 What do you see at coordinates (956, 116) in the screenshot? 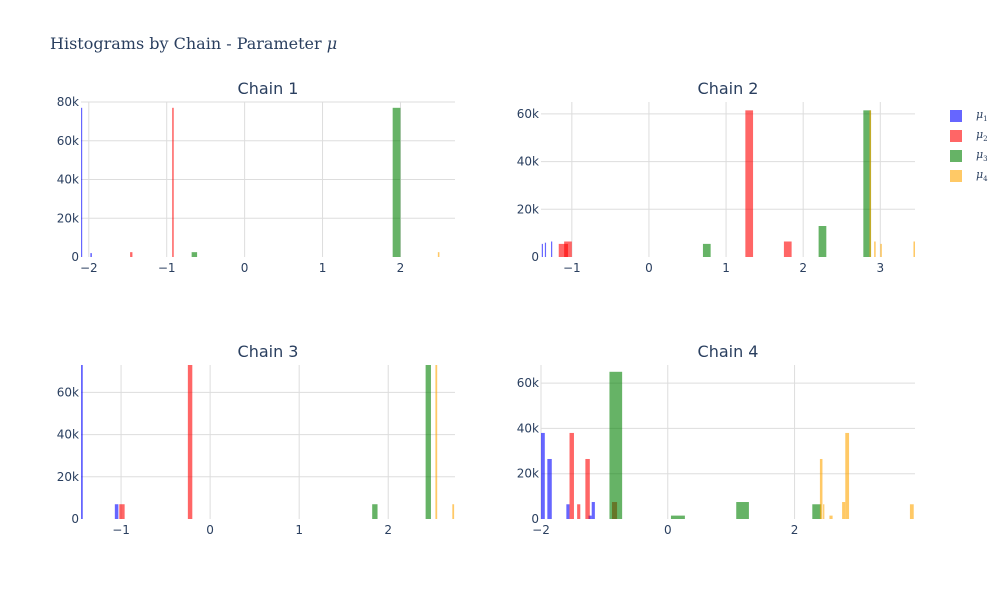
I see `legend-swatch-mu1` at bounding box center [956, 116].